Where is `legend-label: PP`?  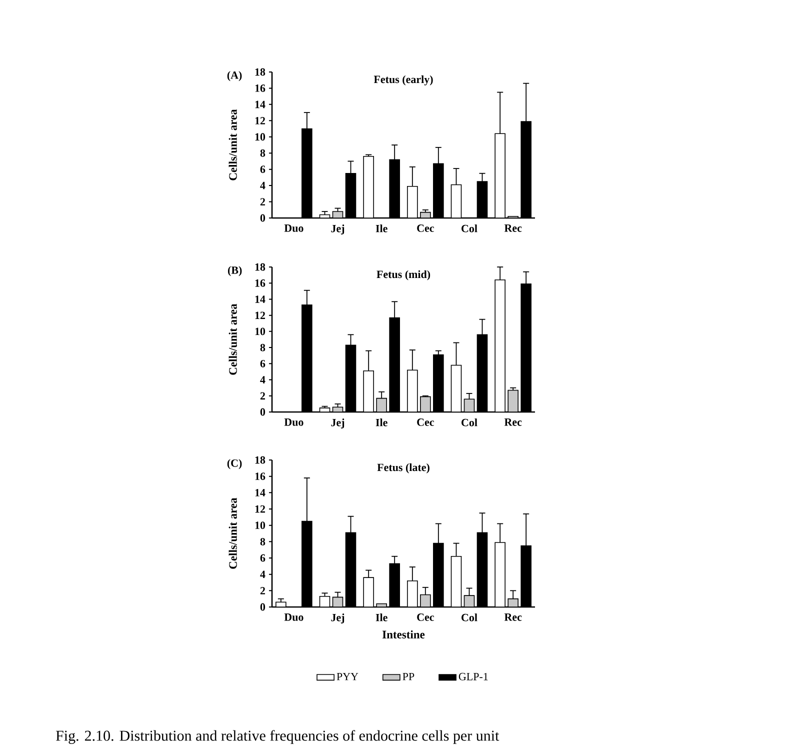 legend-label: PP is located at coordinates (408, 676).